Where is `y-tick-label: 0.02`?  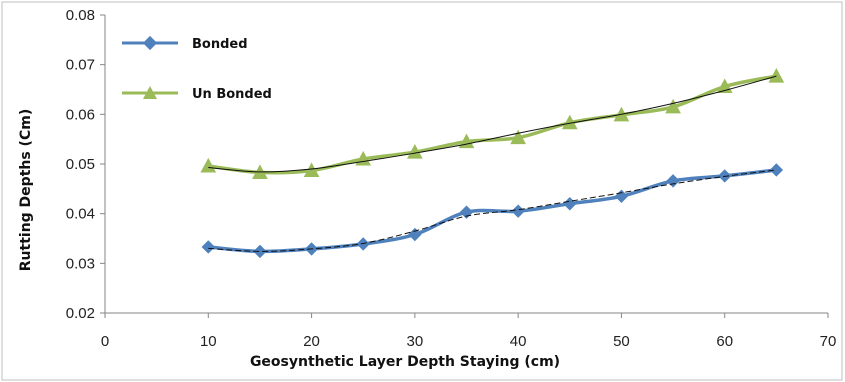 y-tick-label: 0.02 is located at coordinates (80, 313).